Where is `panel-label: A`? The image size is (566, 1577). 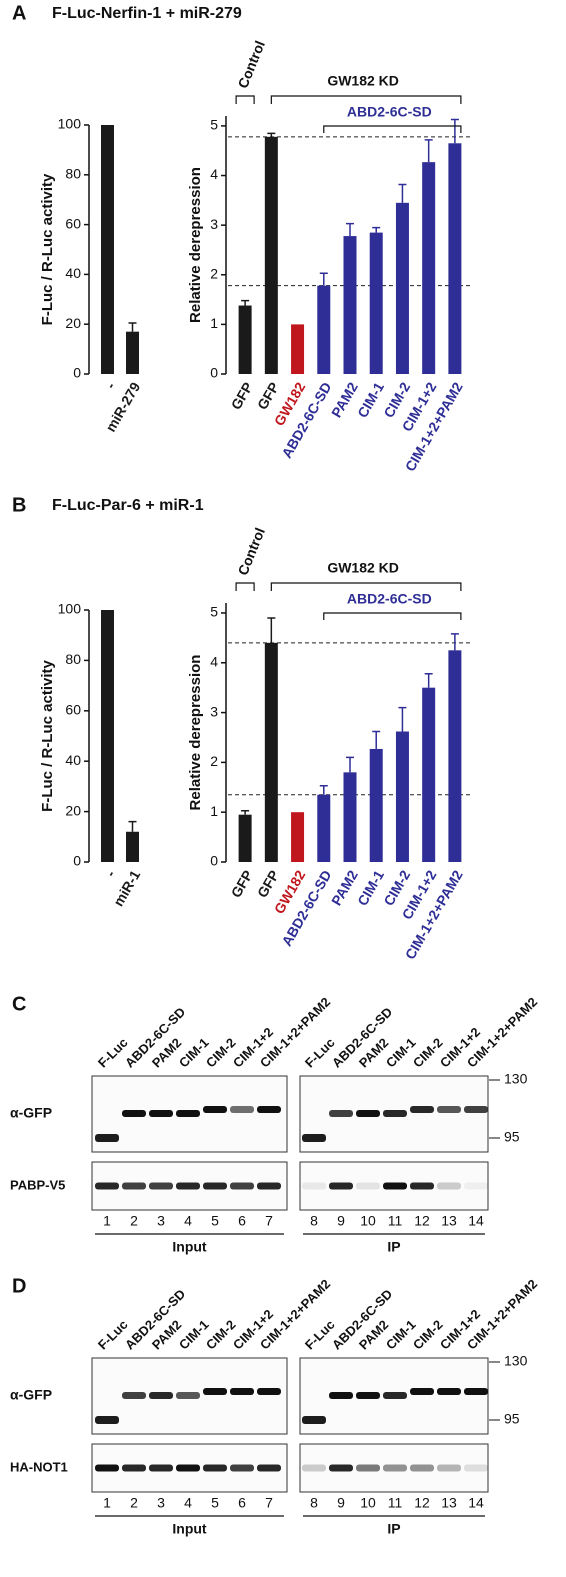 panel-label: A is located at coordinates (19, 13).